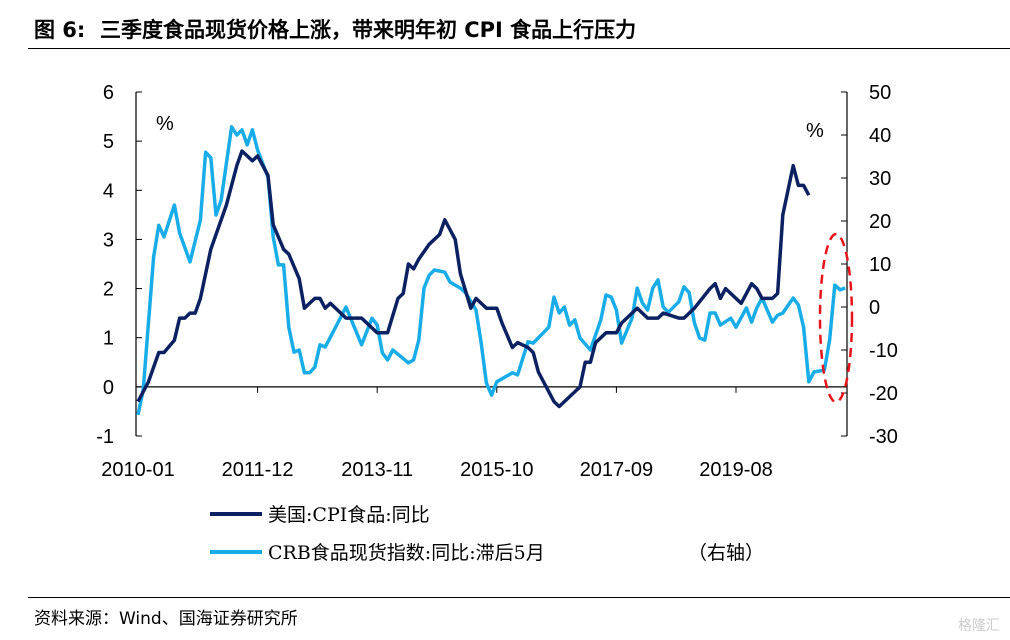 The image size is (1010, 640). What do you see at coordinates (883, 437) in the screenshot?
I see `right-tick-label: -30` at bounding box center [883, 437].